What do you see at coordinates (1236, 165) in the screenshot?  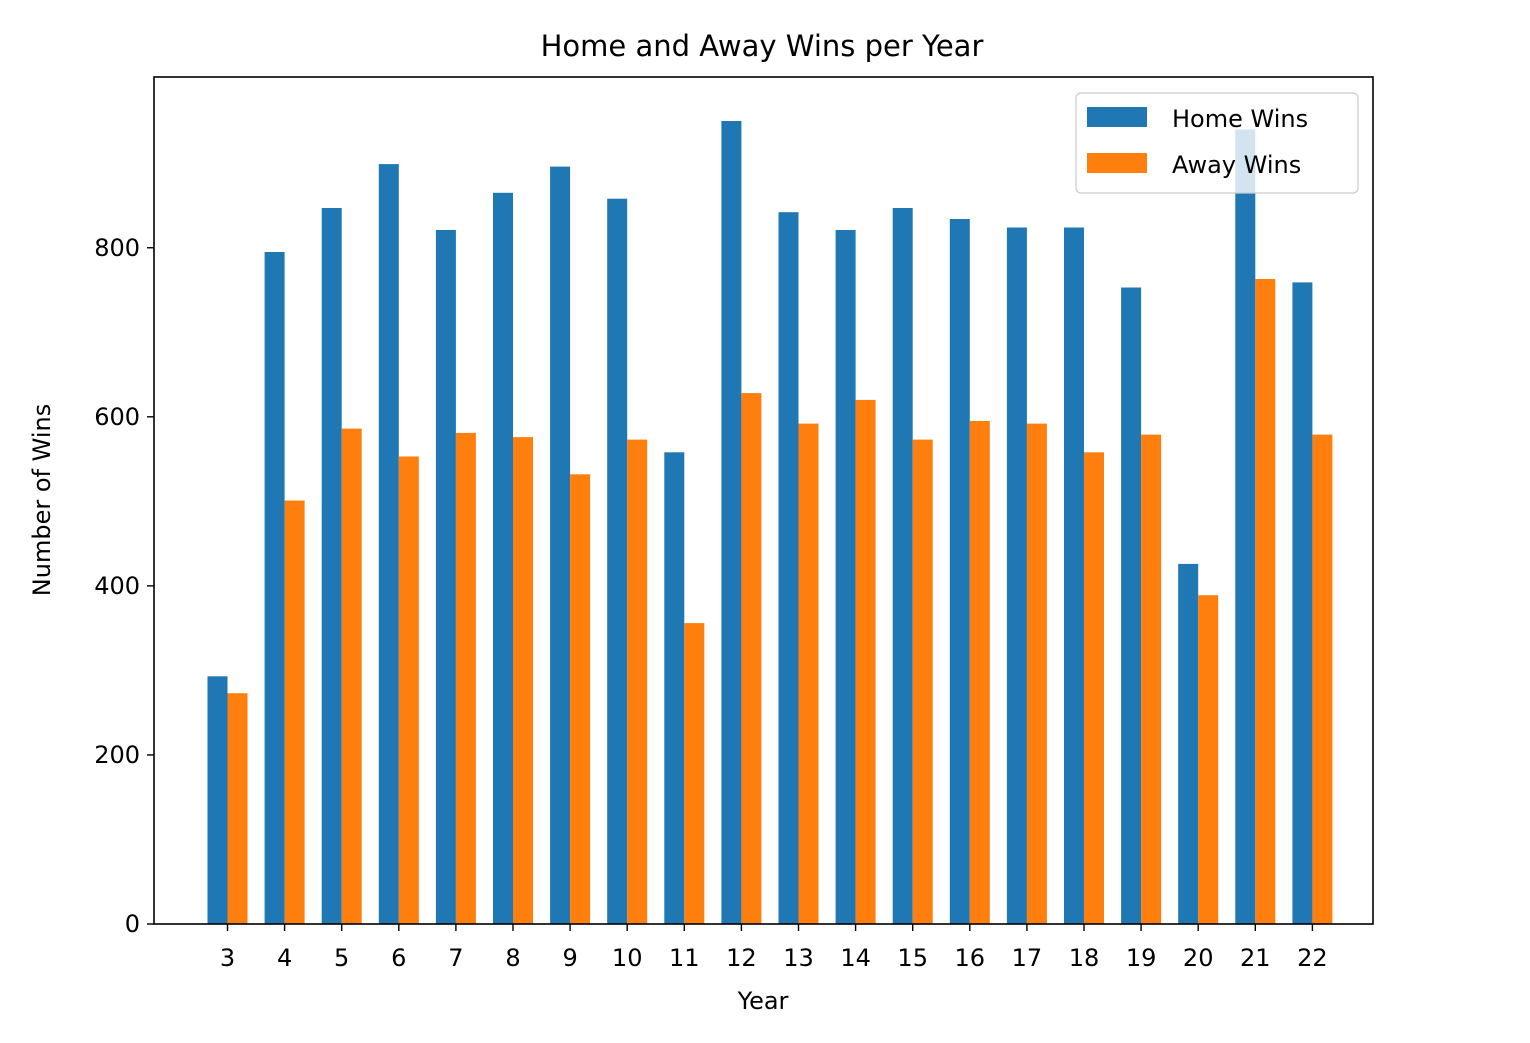 I see `legend-label-away-wins: Away Wins` at bounding box center [1236, 165].